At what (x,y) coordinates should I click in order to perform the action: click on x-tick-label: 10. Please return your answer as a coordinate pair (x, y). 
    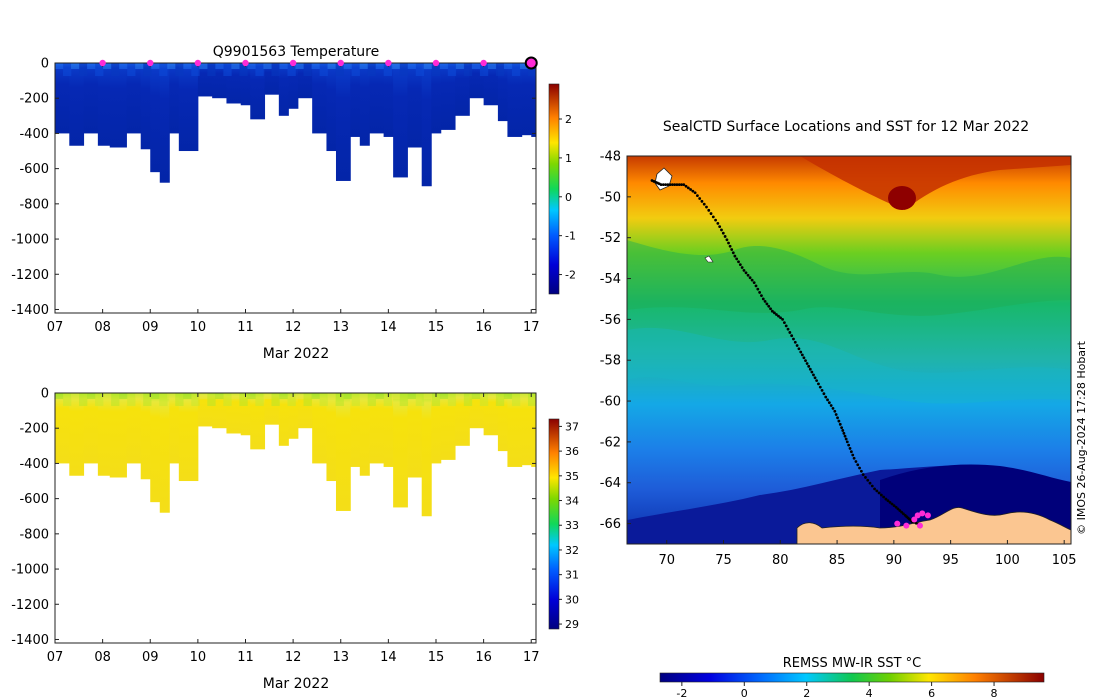
    Looking at the image, I should click on (198, 657).